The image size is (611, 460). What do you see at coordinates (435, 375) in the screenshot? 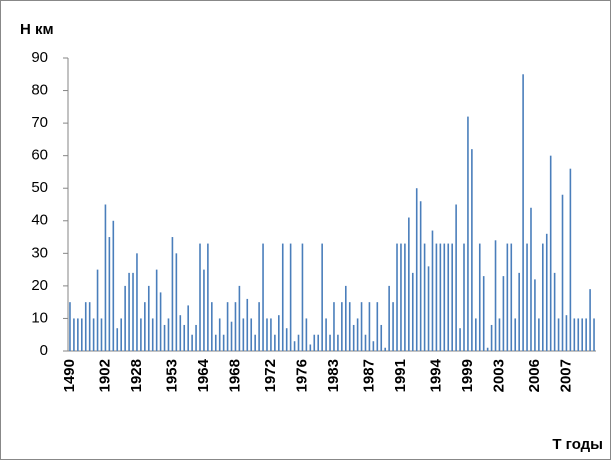
I see `x-tick-label: 1994` at bounding box center [435, 375].